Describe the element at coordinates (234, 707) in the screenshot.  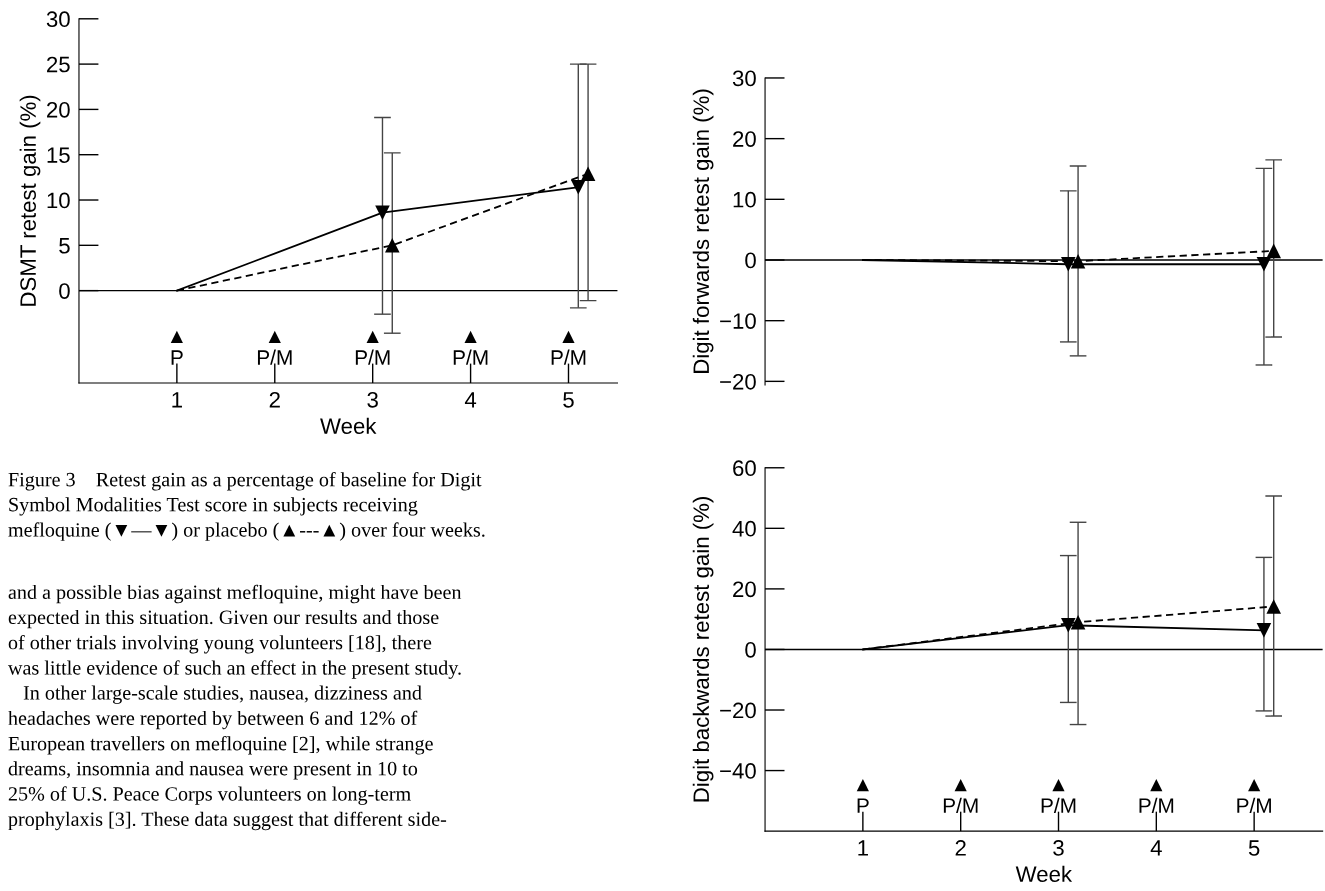
I see `text: and a possible bias against mefloquine, might have been expected in this situation. Given our results and those of other trials involving young volunteers [18], there was little evidence of such an effect in the present study. In other large-scale studies, nausea, dizziness and headaches were reported by between 6 and 12% of European travellers on mefloquine [2], while strange dreams, insomnia and nausea were present in 10 to 25% of U.S. Peace Corps volunteers on long-term prophylaxis [3]. These data suggest that different side-` at that location.